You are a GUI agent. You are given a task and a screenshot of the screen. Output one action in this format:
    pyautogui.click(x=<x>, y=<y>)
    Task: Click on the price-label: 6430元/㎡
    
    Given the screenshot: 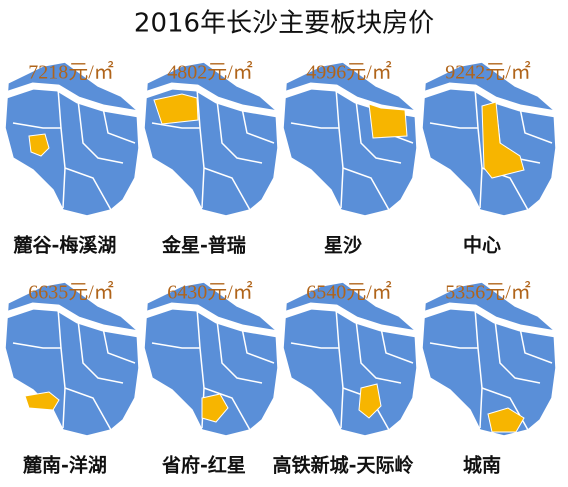 What is the action you would take?
    pyautogui.click(x=210, y=292)
    